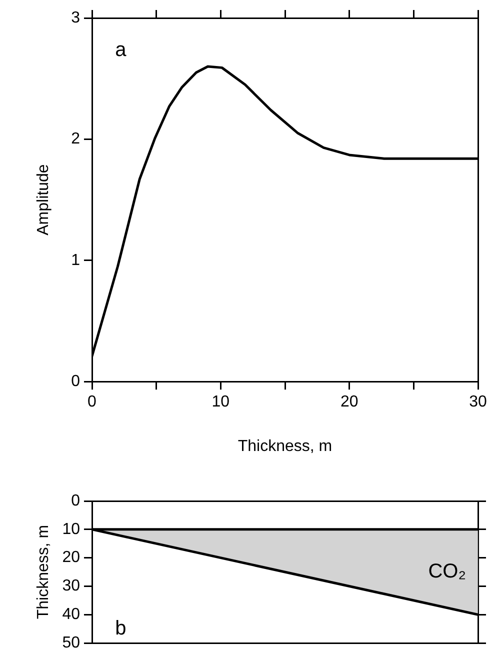 The height and width of the screenshot is (657, 498). I want to click on y-tick-label: 3, so click(75, 17).